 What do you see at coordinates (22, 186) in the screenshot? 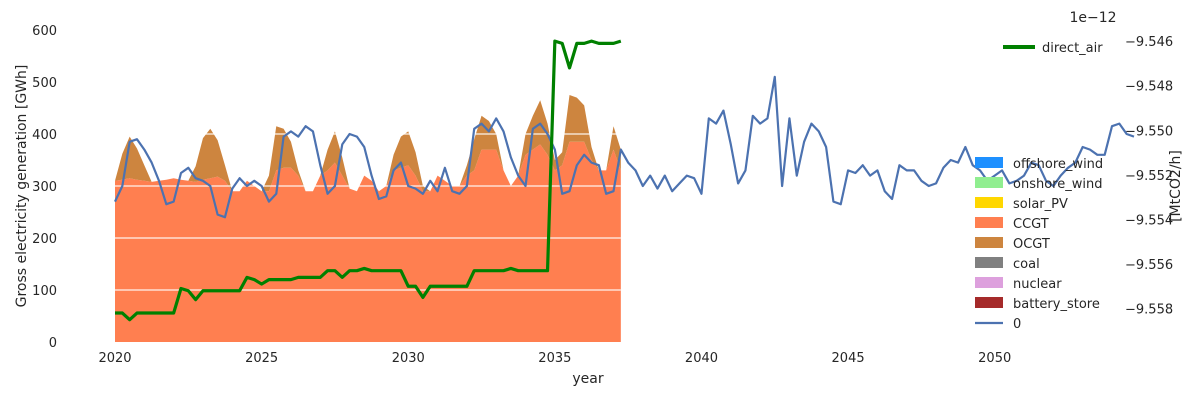
I see `y-axis-label: Gross electricity generation [GWh]` at bounding box center [22, 186].